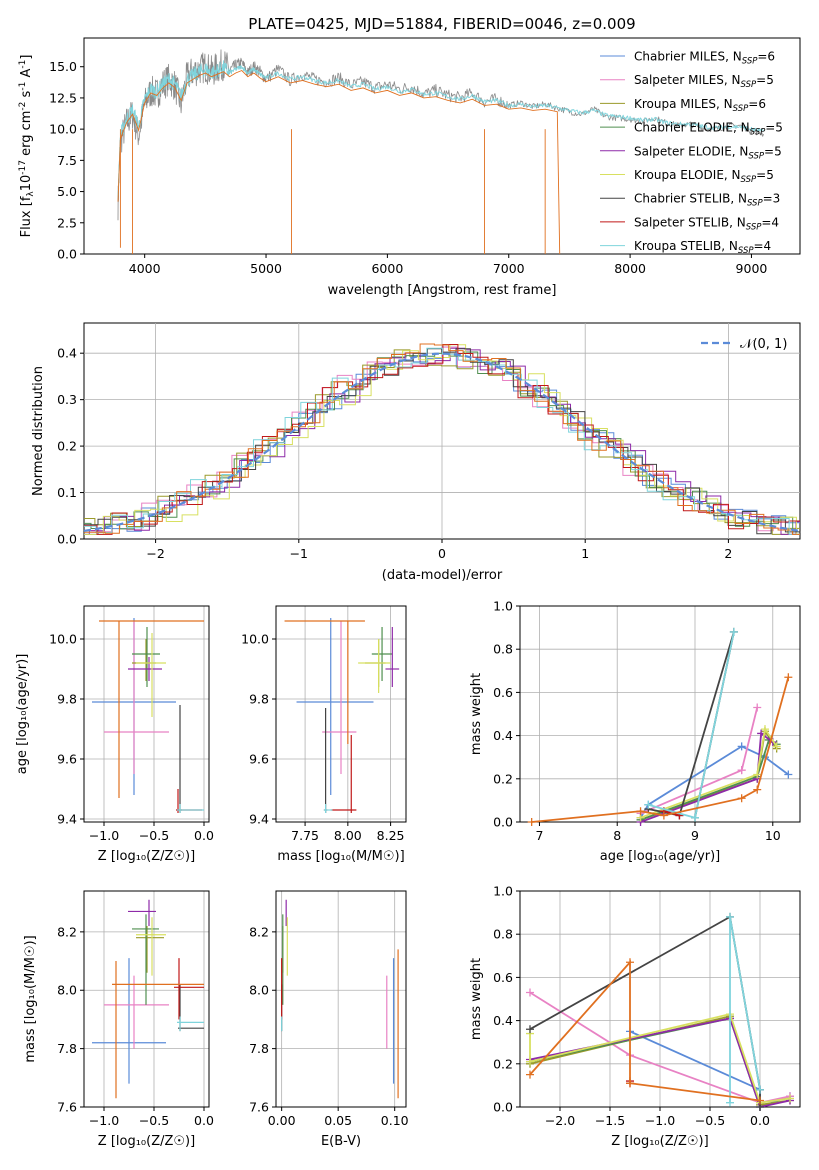 The height and width of the screenshot is (1170, 819). Describe the element at coordinates (67, 191) in the screenshot. I see `y-tick-label: 5.0` at that location.